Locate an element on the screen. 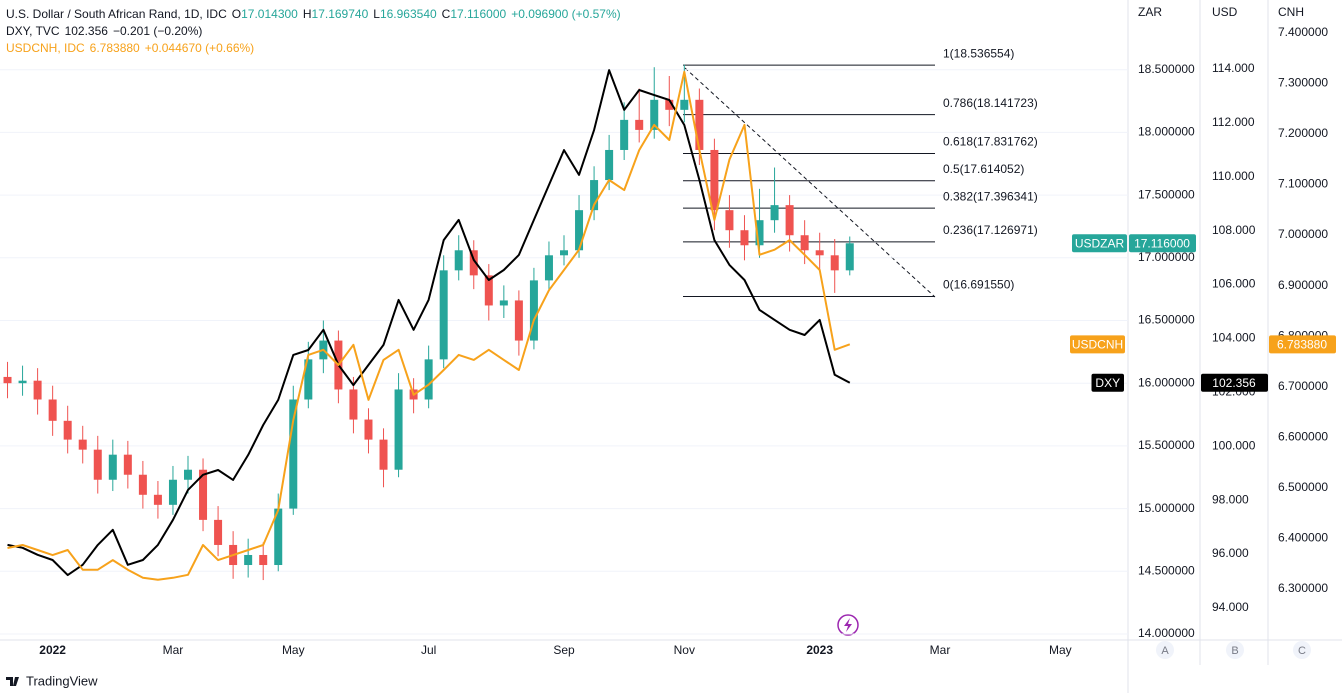 Image resolution: width=1342 pixels, height=693 pixels. y-tick-label: 14.000000 is located at coordinates (1166, 633).